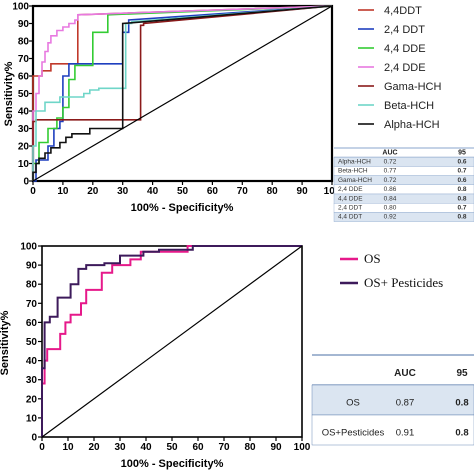 The image size is (474, 474). Describe the element at coordinates (350, 207) in the screenshot. I see `table-cell: 2,4 DDT` at that location.